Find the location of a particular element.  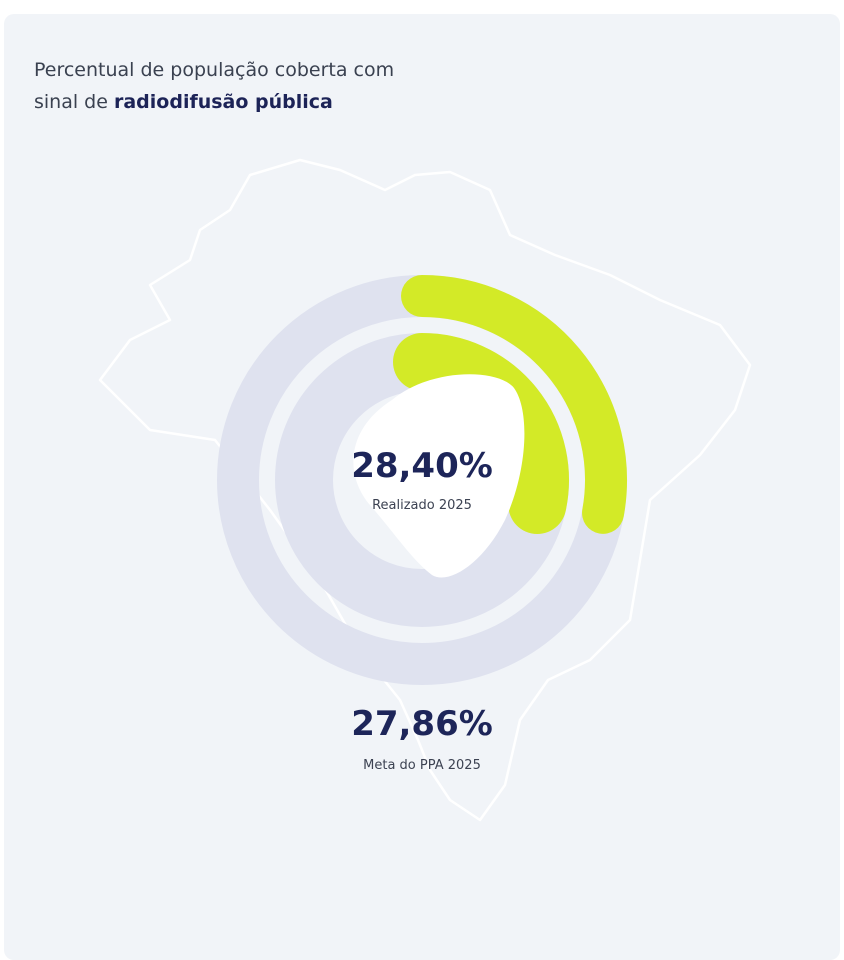

center-blob is located at coordinates (439, 476).